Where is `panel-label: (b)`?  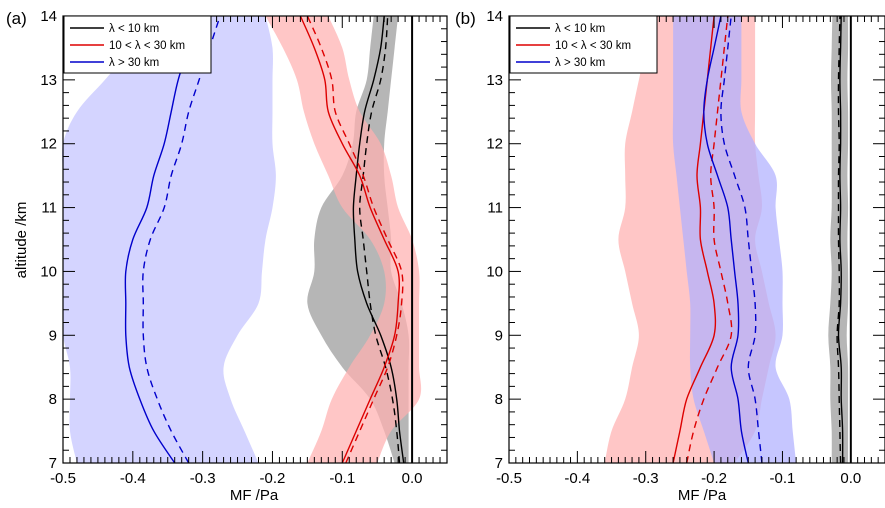
panel-label: (b) is located at coordinates (465, 18).